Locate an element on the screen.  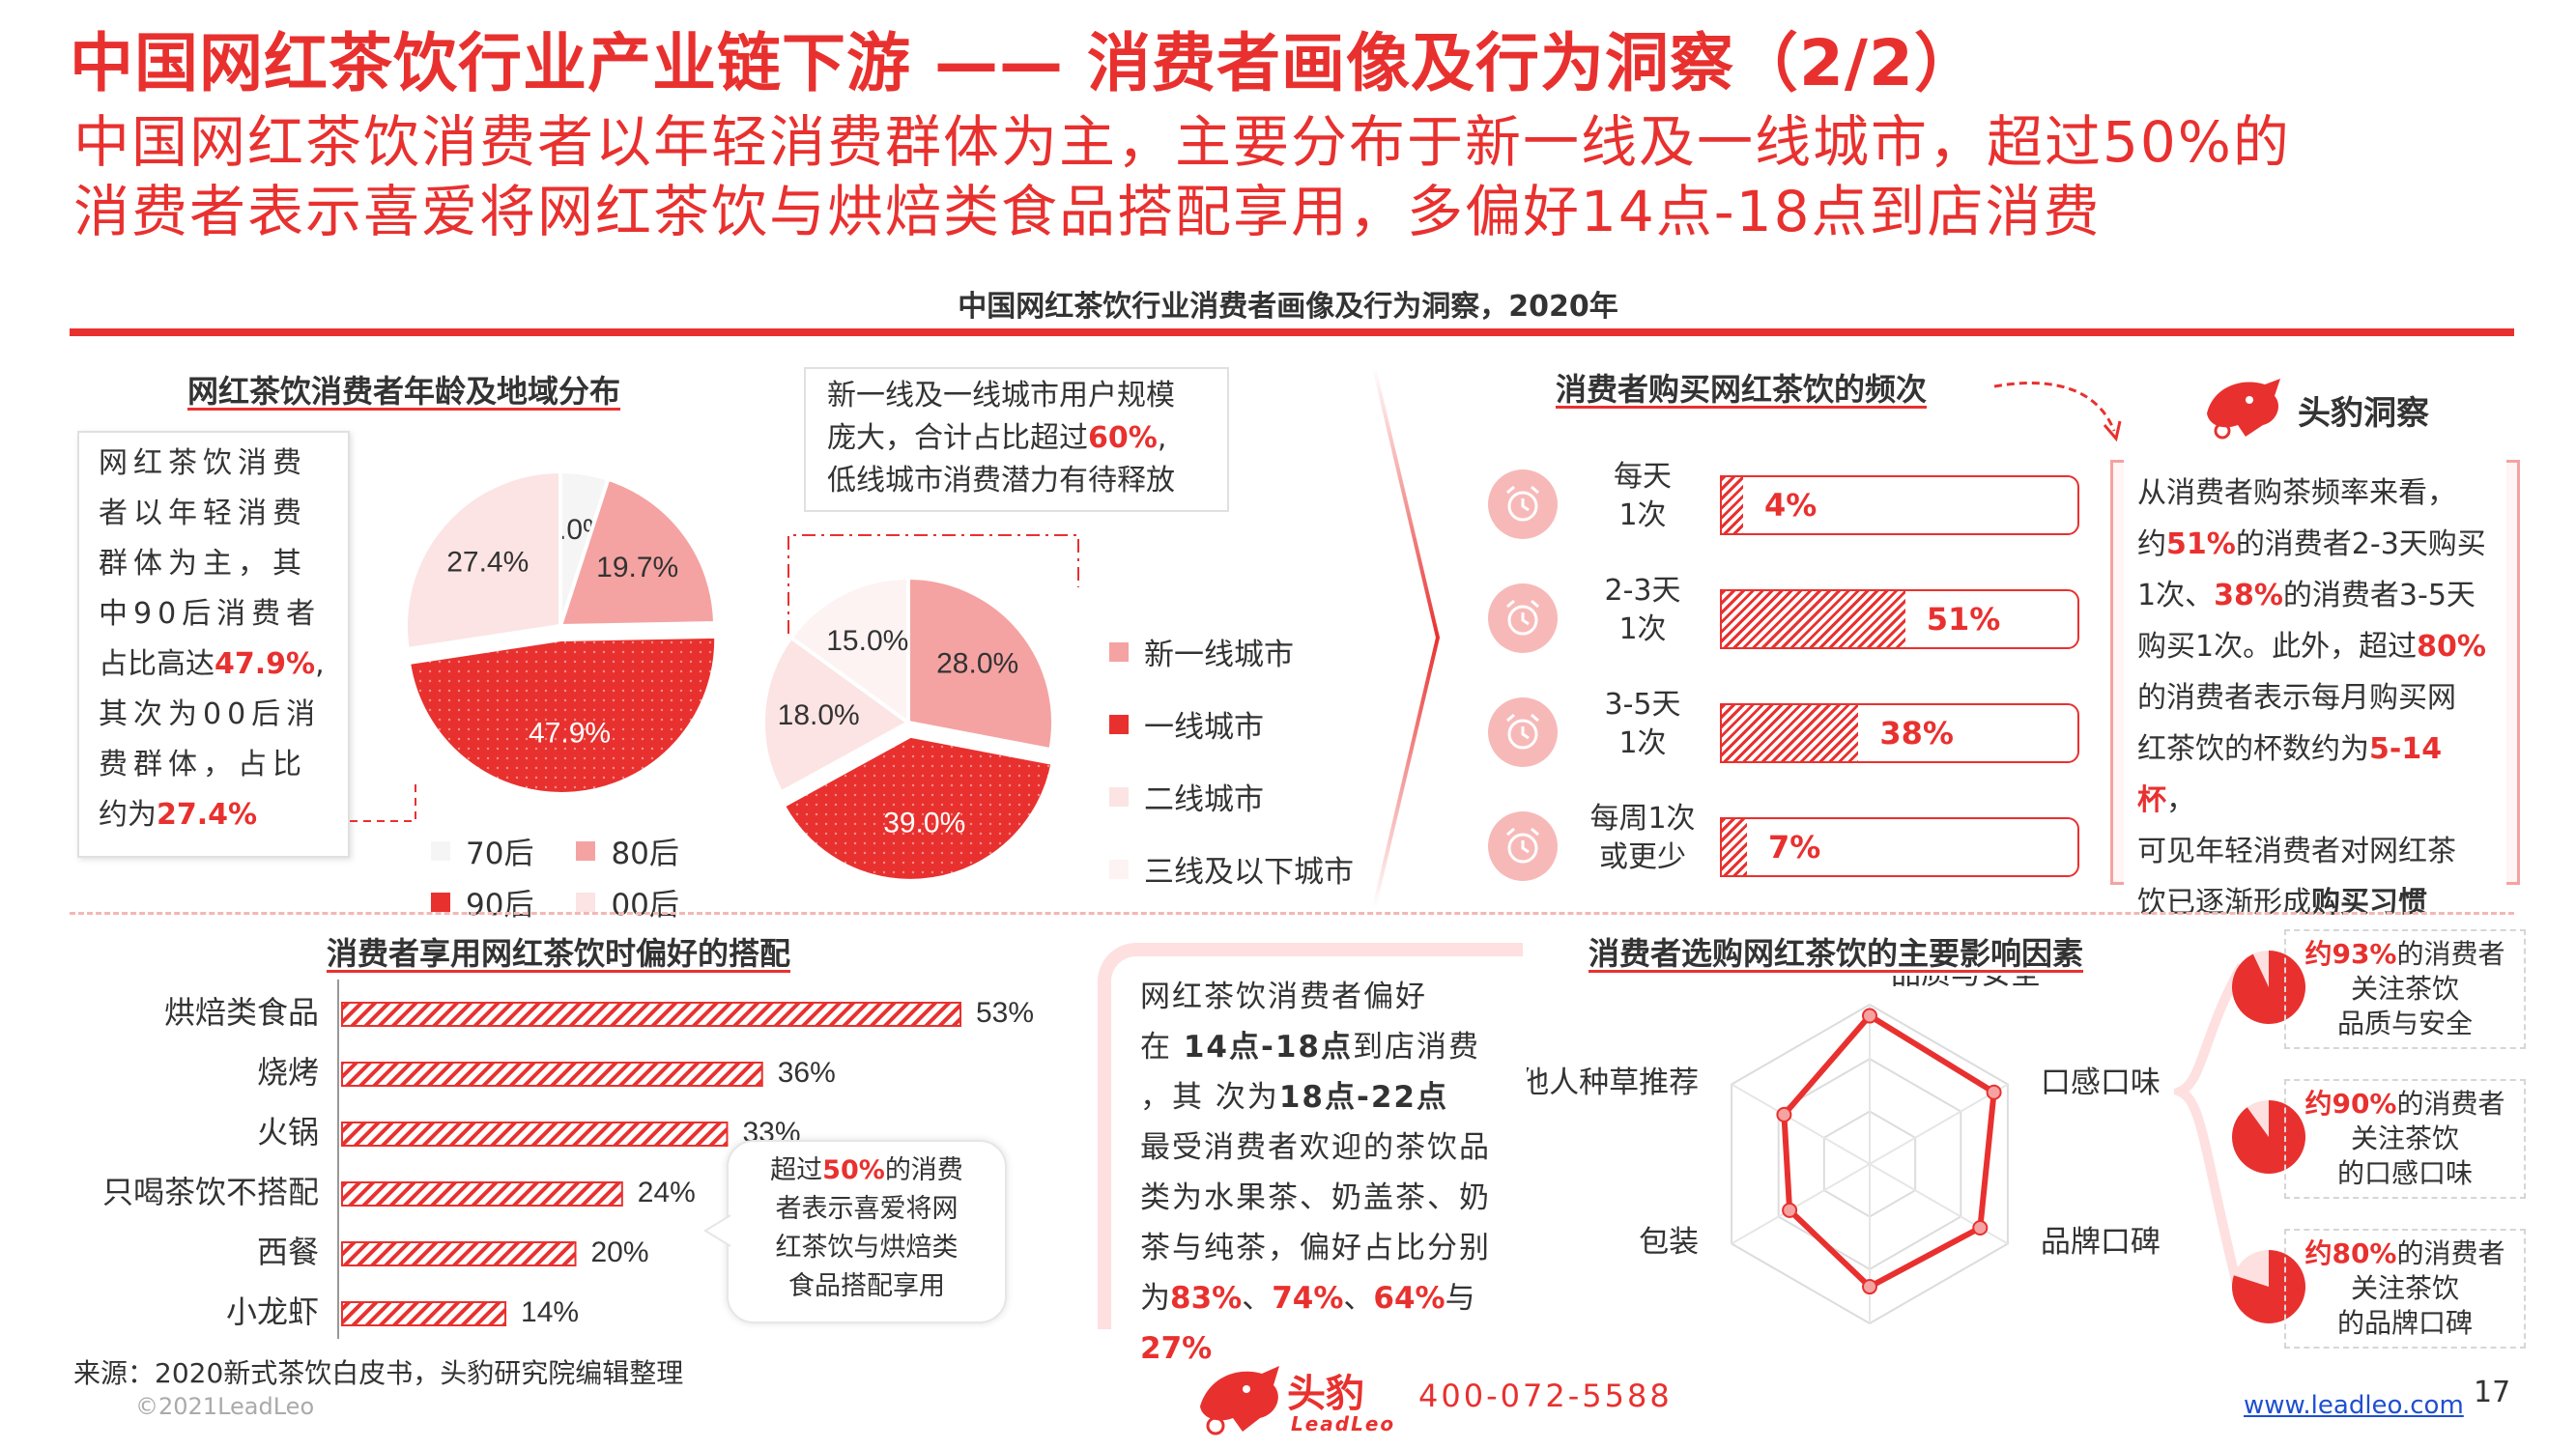
frequency-label-line: 3-5天 is located at coordinates (1643, 705).